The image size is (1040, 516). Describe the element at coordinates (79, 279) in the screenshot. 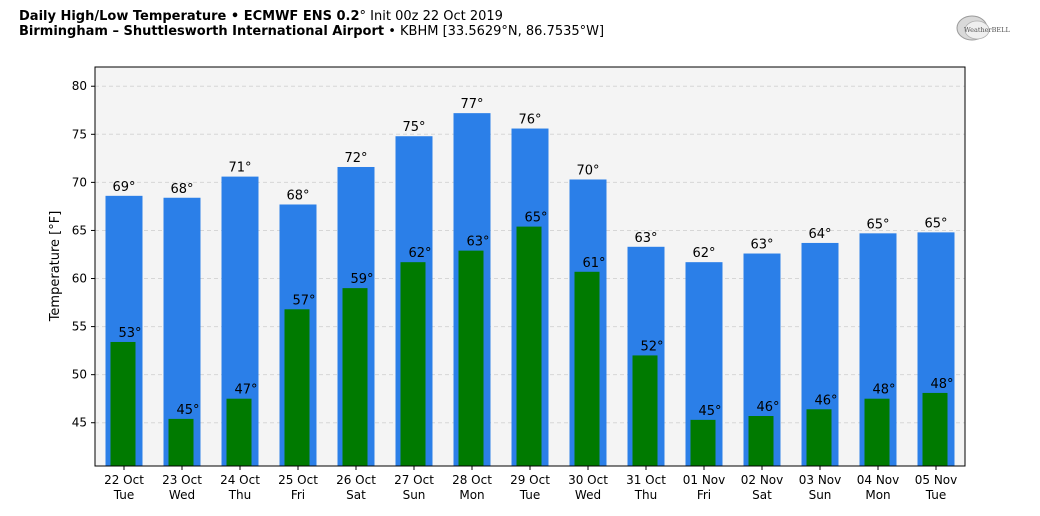

I see `y-tick-label: 60` at that location.